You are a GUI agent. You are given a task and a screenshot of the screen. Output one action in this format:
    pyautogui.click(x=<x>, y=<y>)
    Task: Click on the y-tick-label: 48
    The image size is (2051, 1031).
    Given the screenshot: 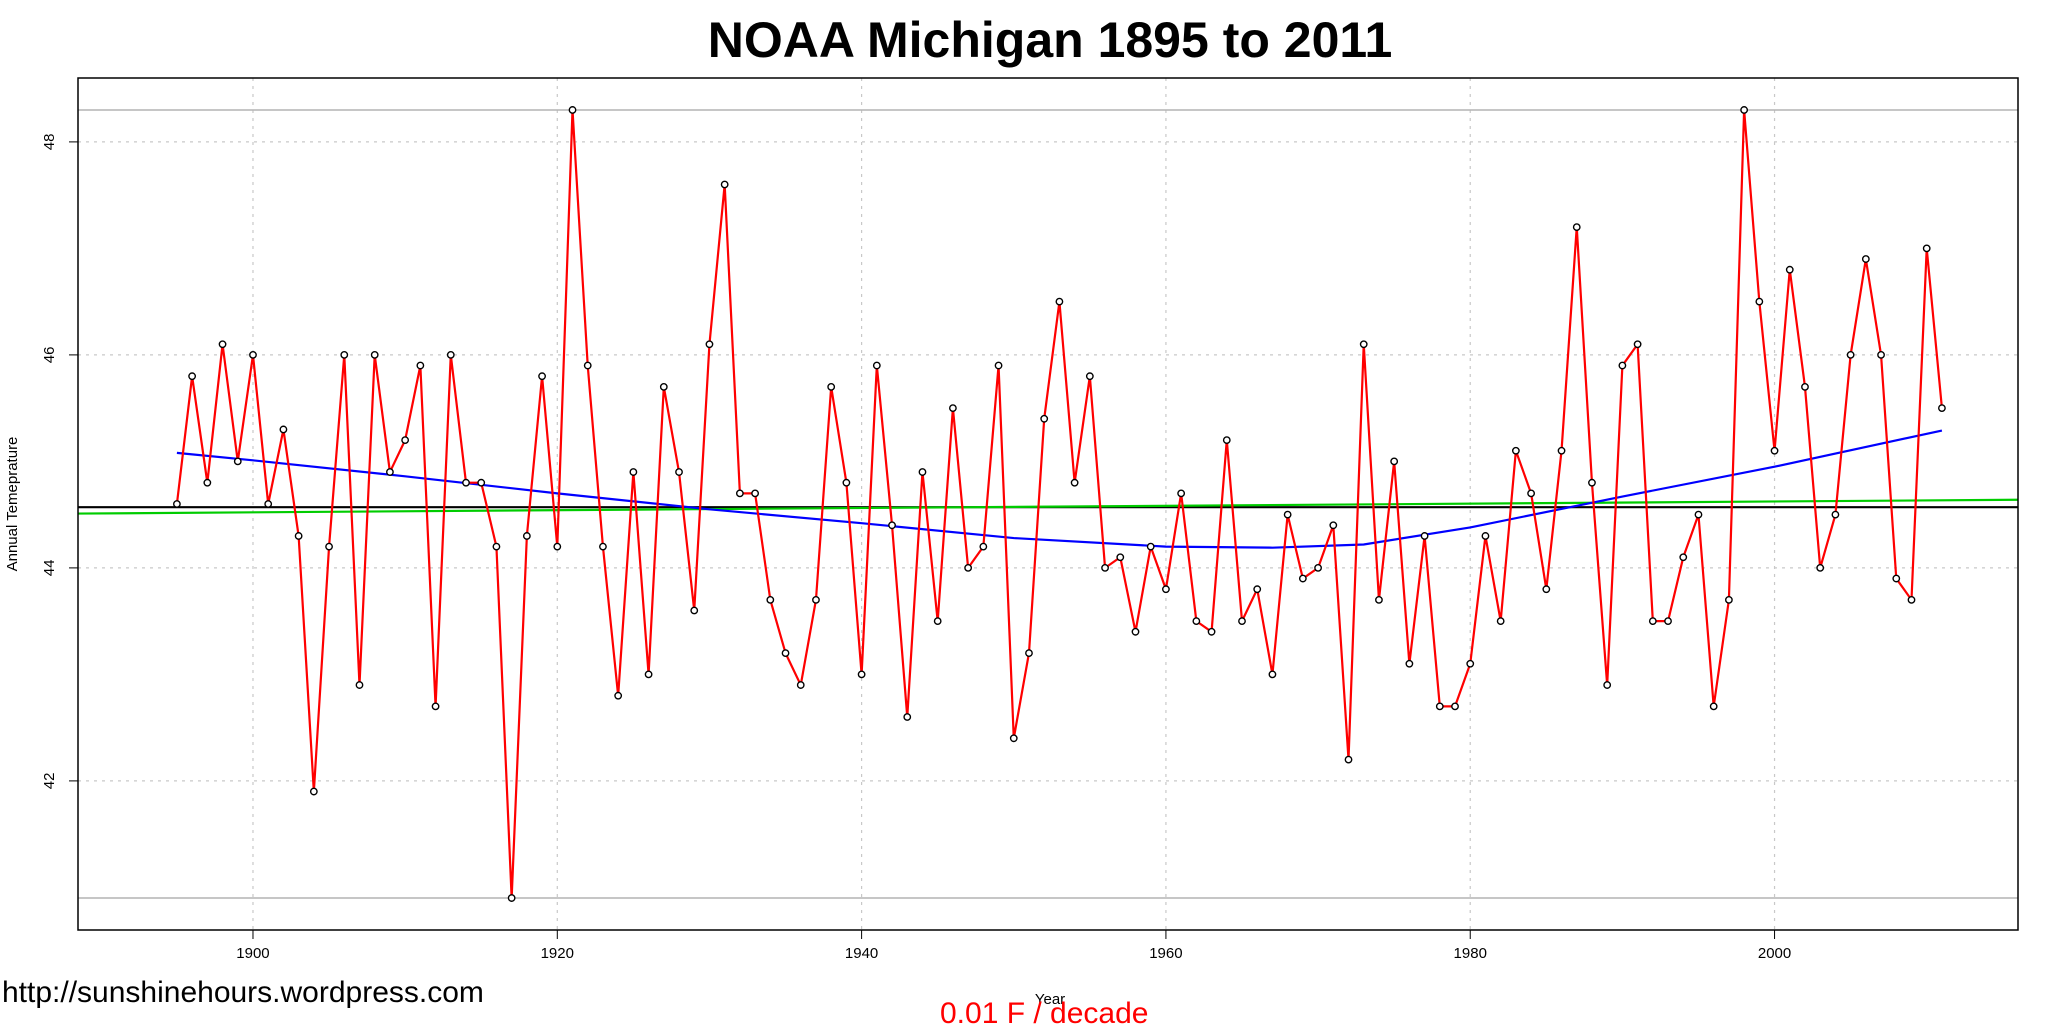 What is the action you would take?
    pyautogui.click(x=49, y=142)
    